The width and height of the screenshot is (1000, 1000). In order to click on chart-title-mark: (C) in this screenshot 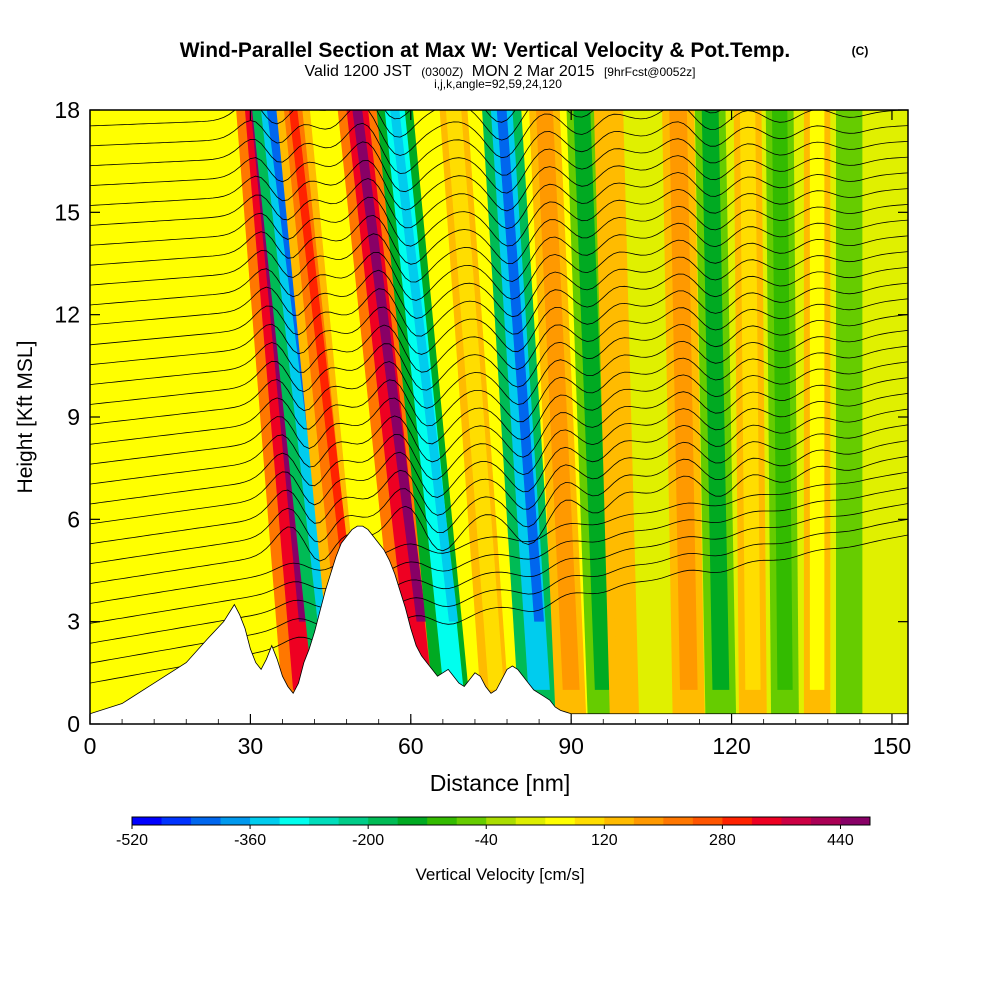, I will do `click(860, 51)`.